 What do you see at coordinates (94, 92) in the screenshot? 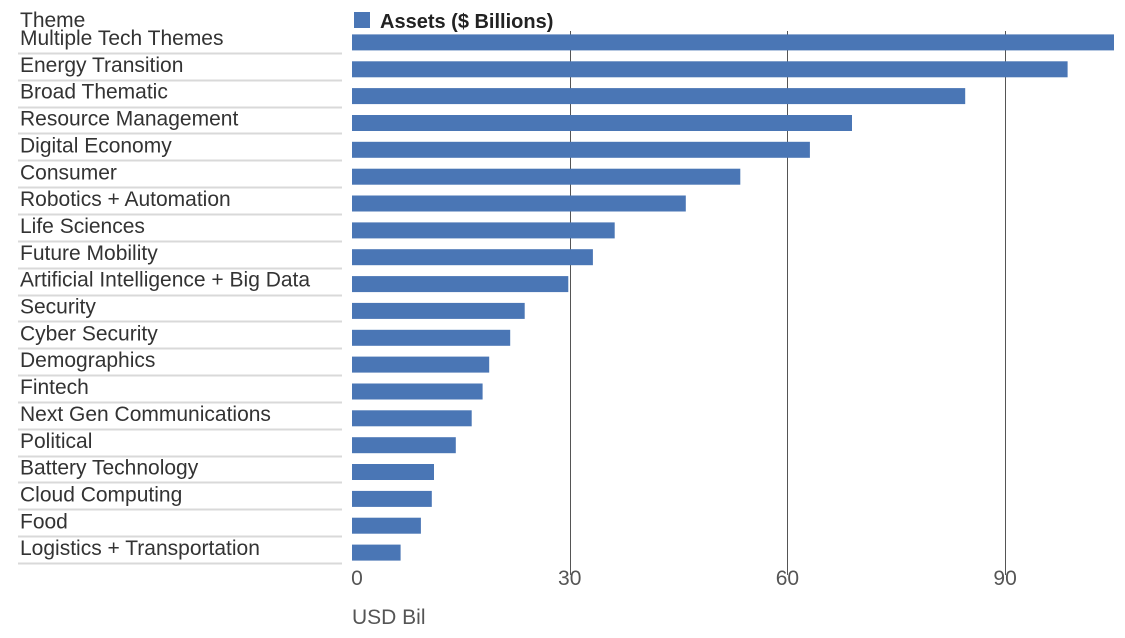
I see `category-label: Broad Thematic` at bounding box center [94, 92].